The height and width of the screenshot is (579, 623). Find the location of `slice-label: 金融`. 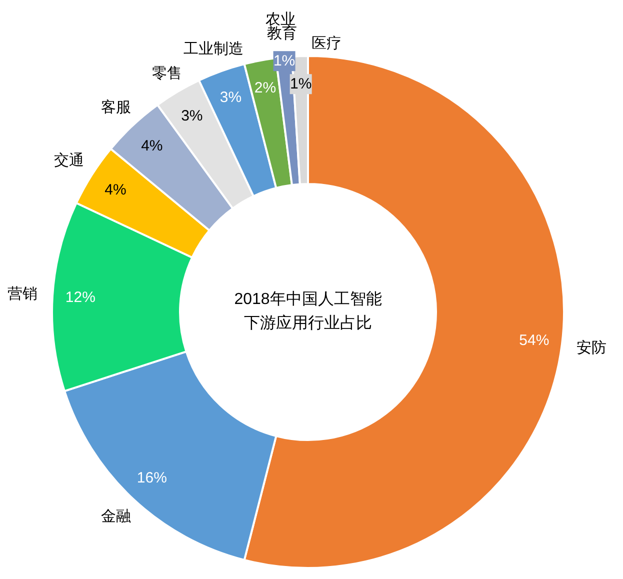

slice-label: 金融 is located at coordinates (116, 516).